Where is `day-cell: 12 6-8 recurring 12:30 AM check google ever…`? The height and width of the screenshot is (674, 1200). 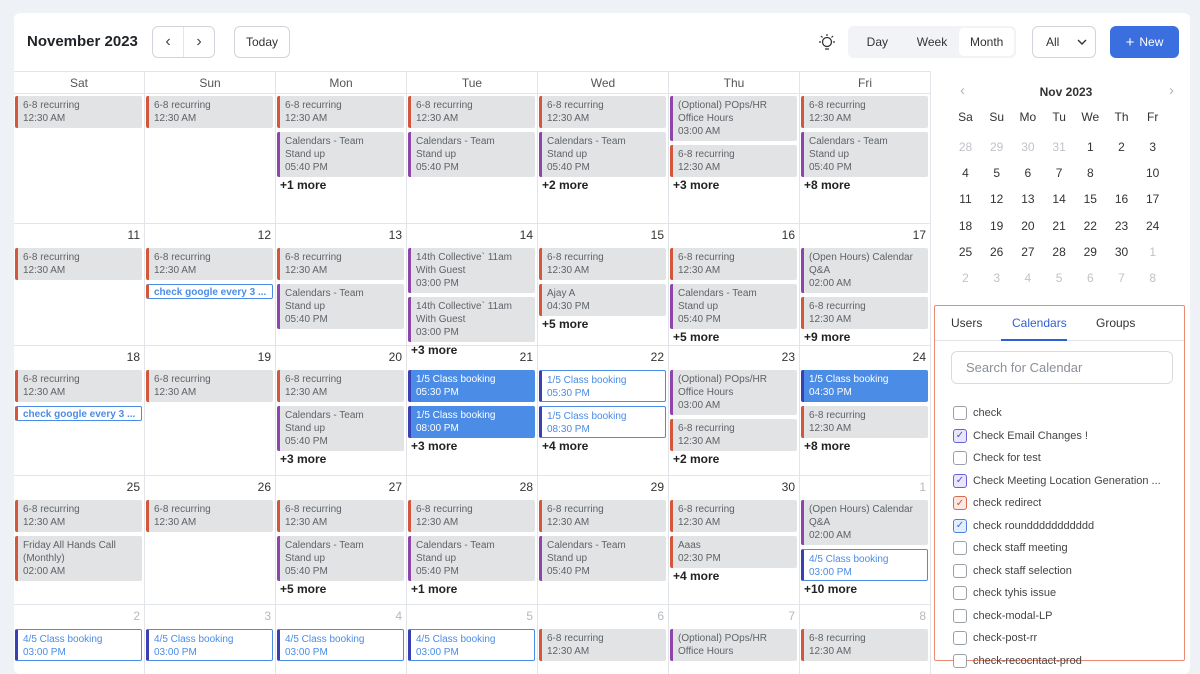
day-cell: 12 6-8 recurring 12:30 AM check google ever… is located at coordinates (210, 285).